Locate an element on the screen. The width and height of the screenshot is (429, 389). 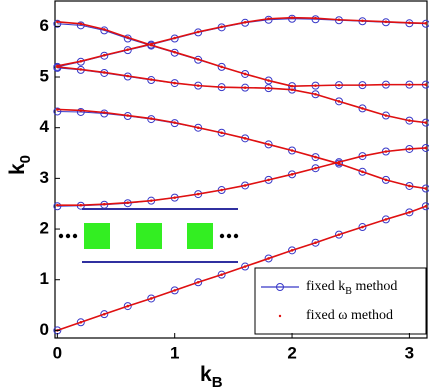
x-axis-label: kB is located at coordinates (211, 376).